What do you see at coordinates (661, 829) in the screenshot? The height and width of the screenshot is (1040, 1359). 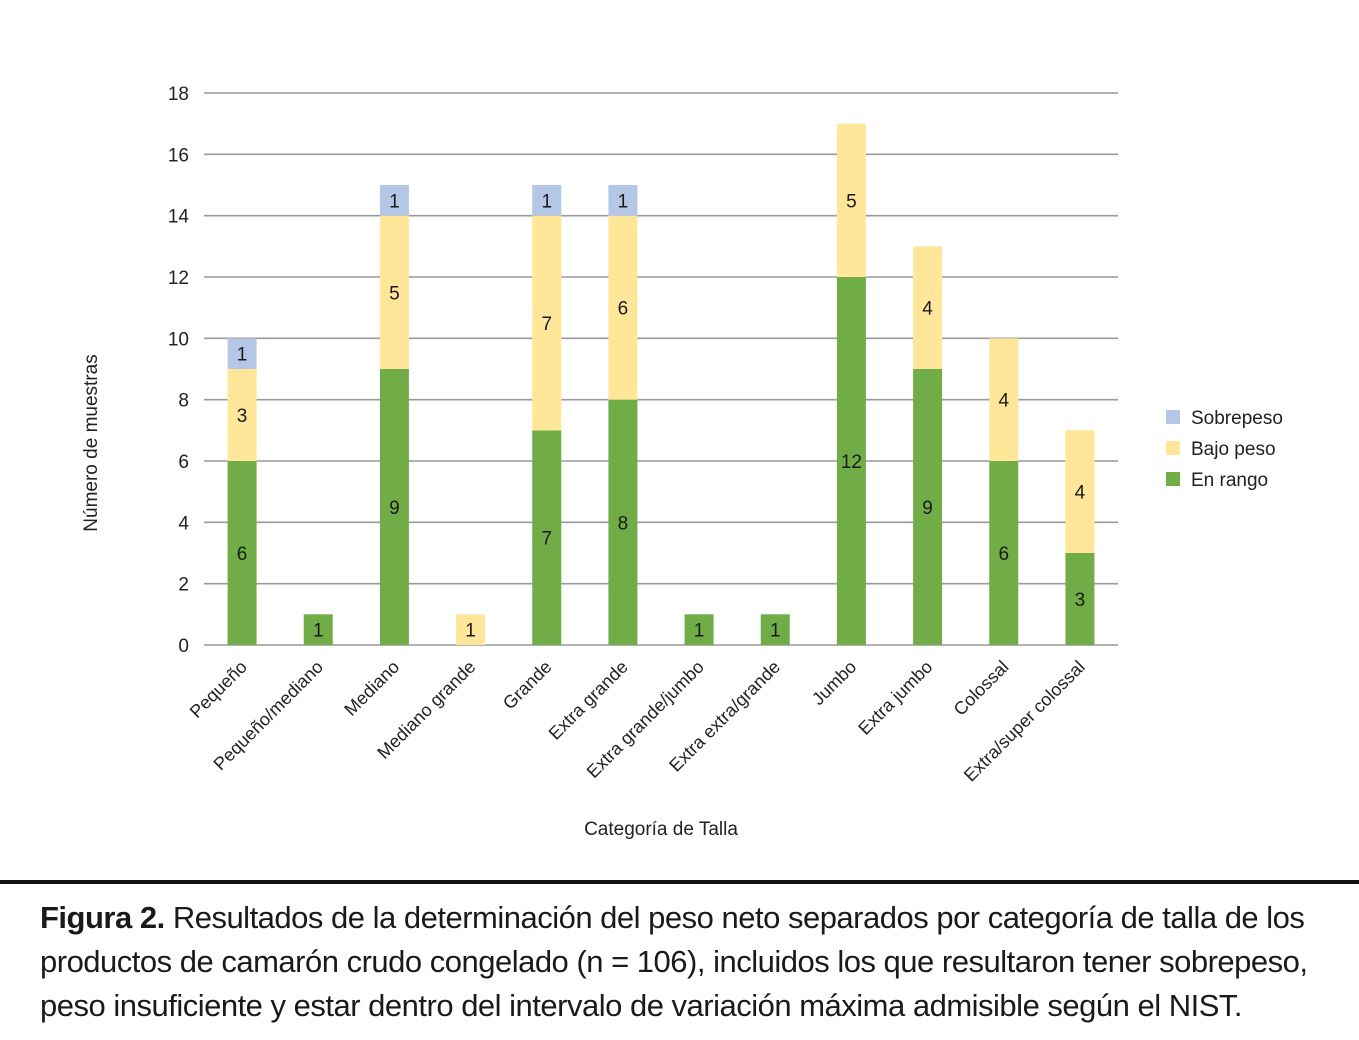 I see `x-axis-title: Categoría de Talla` at bounding box center [661, 829].